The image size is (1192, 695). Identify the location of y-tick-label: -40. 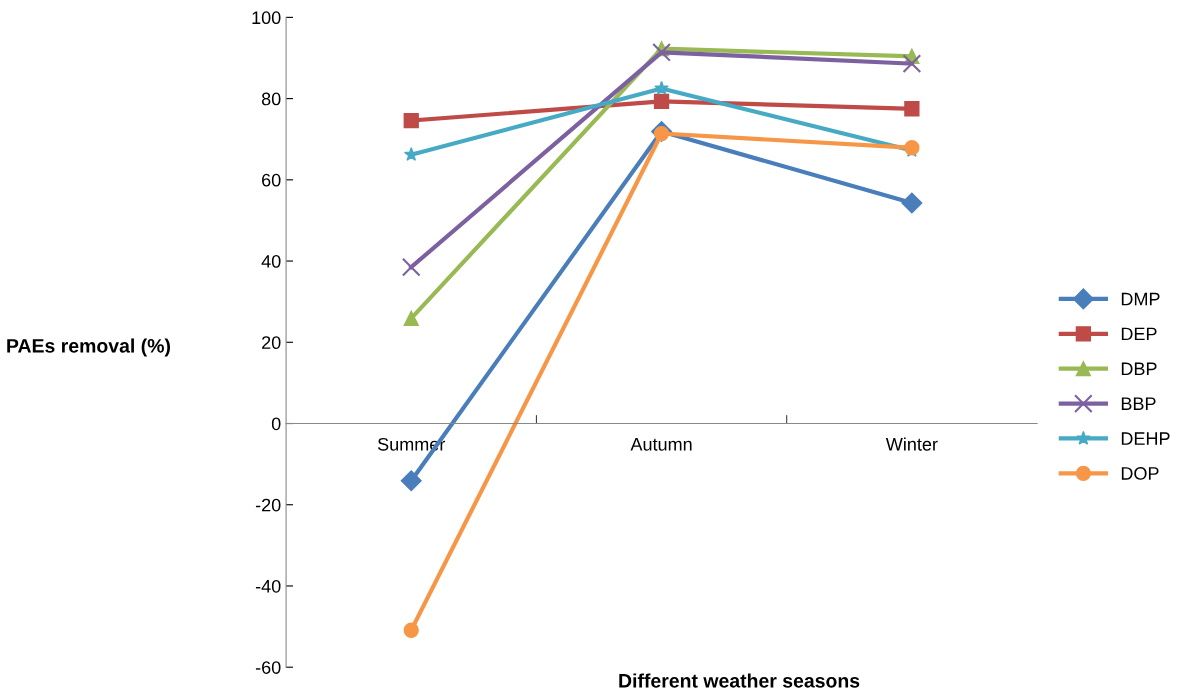
(268, 586).